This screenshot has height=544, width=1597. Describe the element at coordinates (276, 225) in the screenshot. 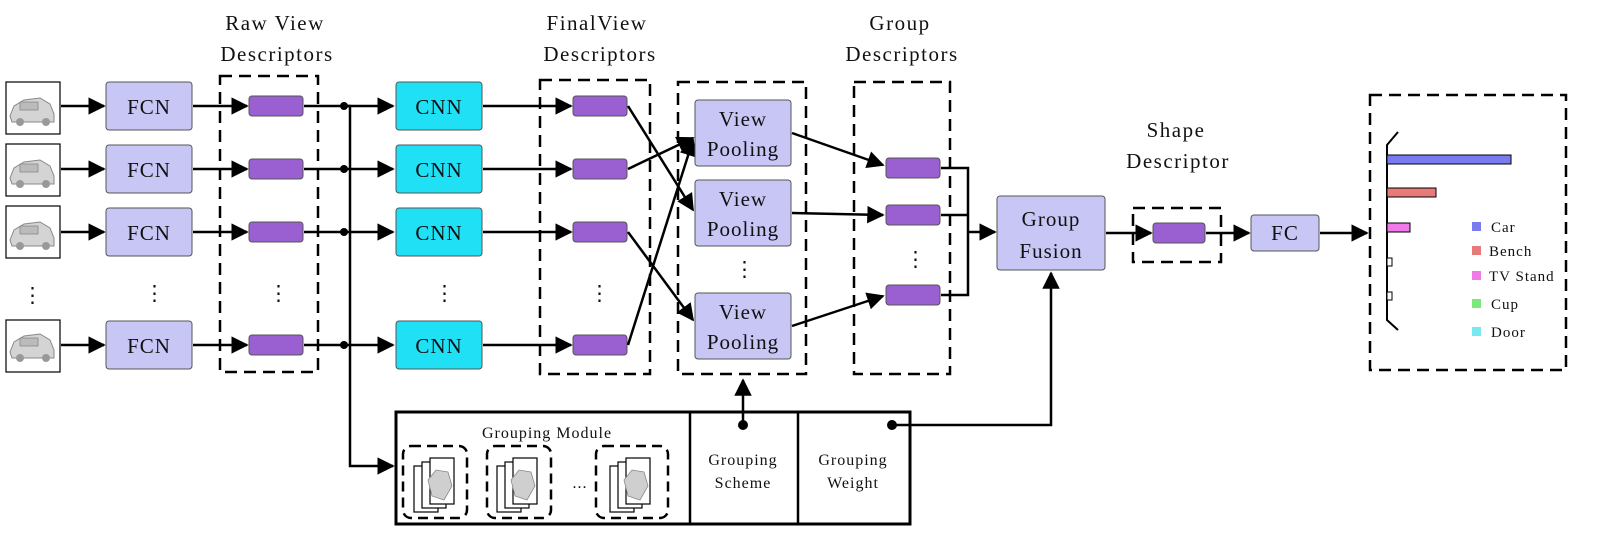

I see `raw-descriptors` at that location.